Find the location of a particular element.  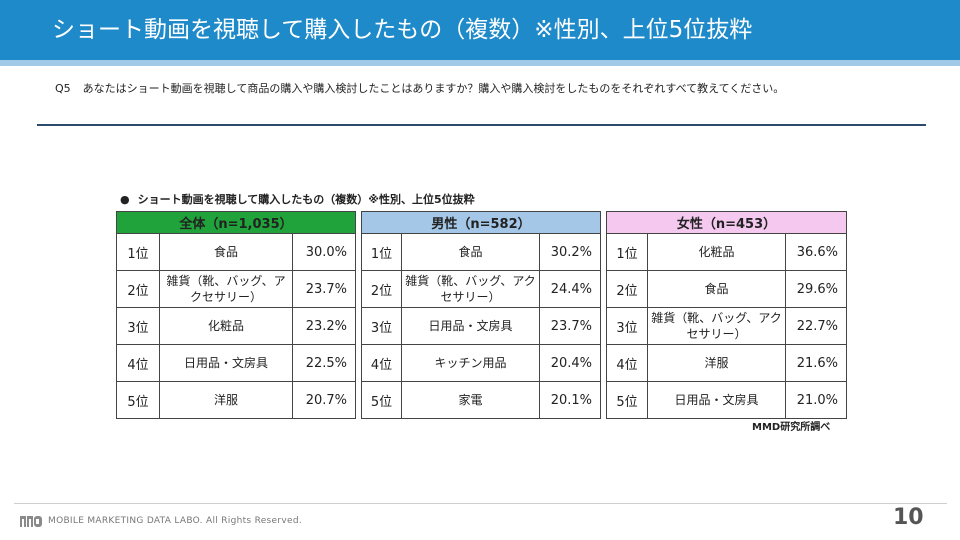

percent-cell: 30.2% is located at coordinates (570, 252).